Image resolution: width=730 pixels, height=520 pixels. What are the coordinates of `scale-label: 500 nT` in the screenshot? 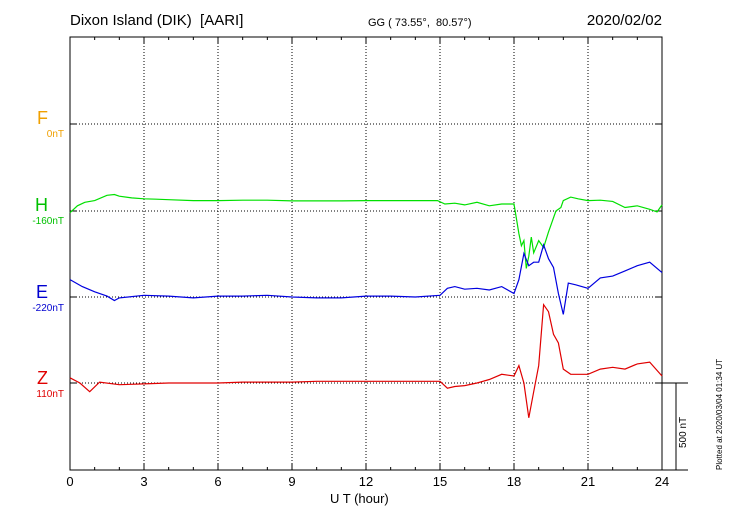 It's located at (683, 432).